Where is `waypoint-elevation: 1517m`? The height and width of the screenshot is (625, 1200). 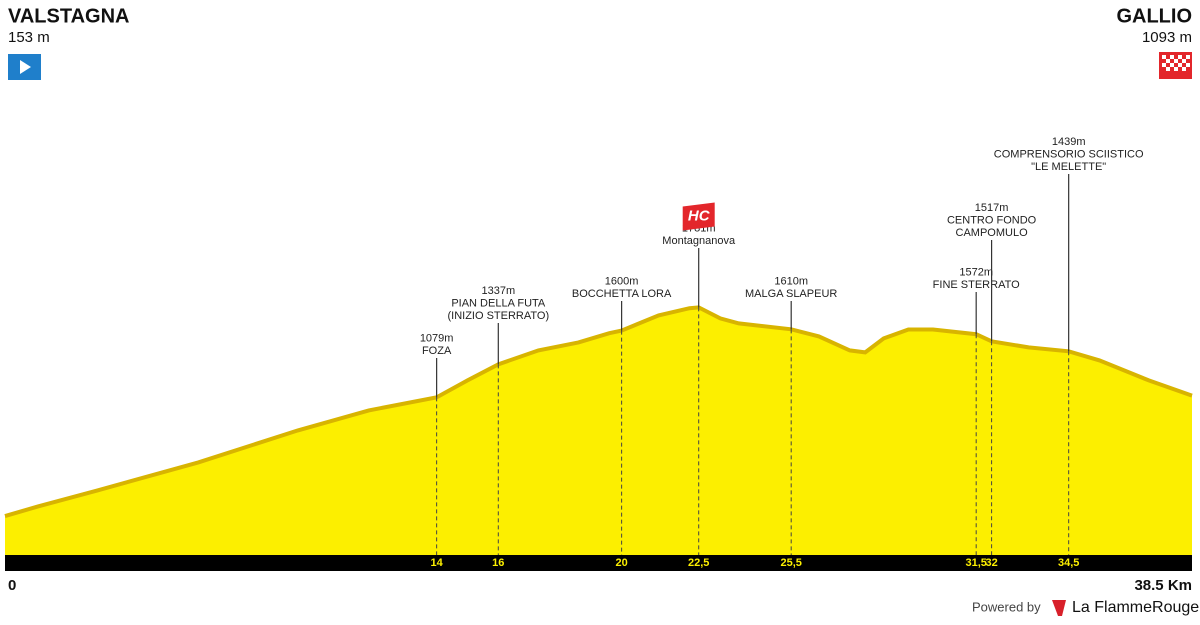
waypoint-elevation: 1517m is located at coordinates (992, 208).